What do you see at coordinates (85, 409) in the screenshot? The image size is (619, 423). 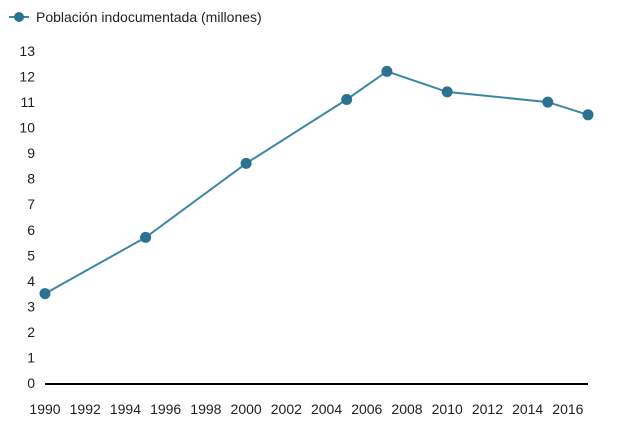 I see `x-tick-label: 1992` at bounding box center [85, 409].